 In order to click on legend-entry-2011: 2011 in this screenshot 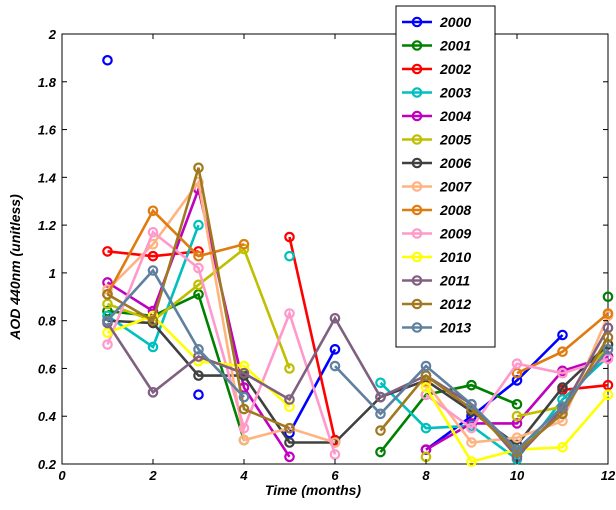, I will do `click(436, 281)`.